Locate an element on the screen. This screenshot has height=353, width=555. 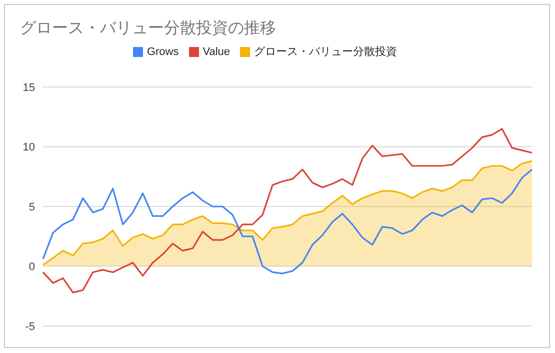
legend-label: Grows is located at coordinates (162, 52).